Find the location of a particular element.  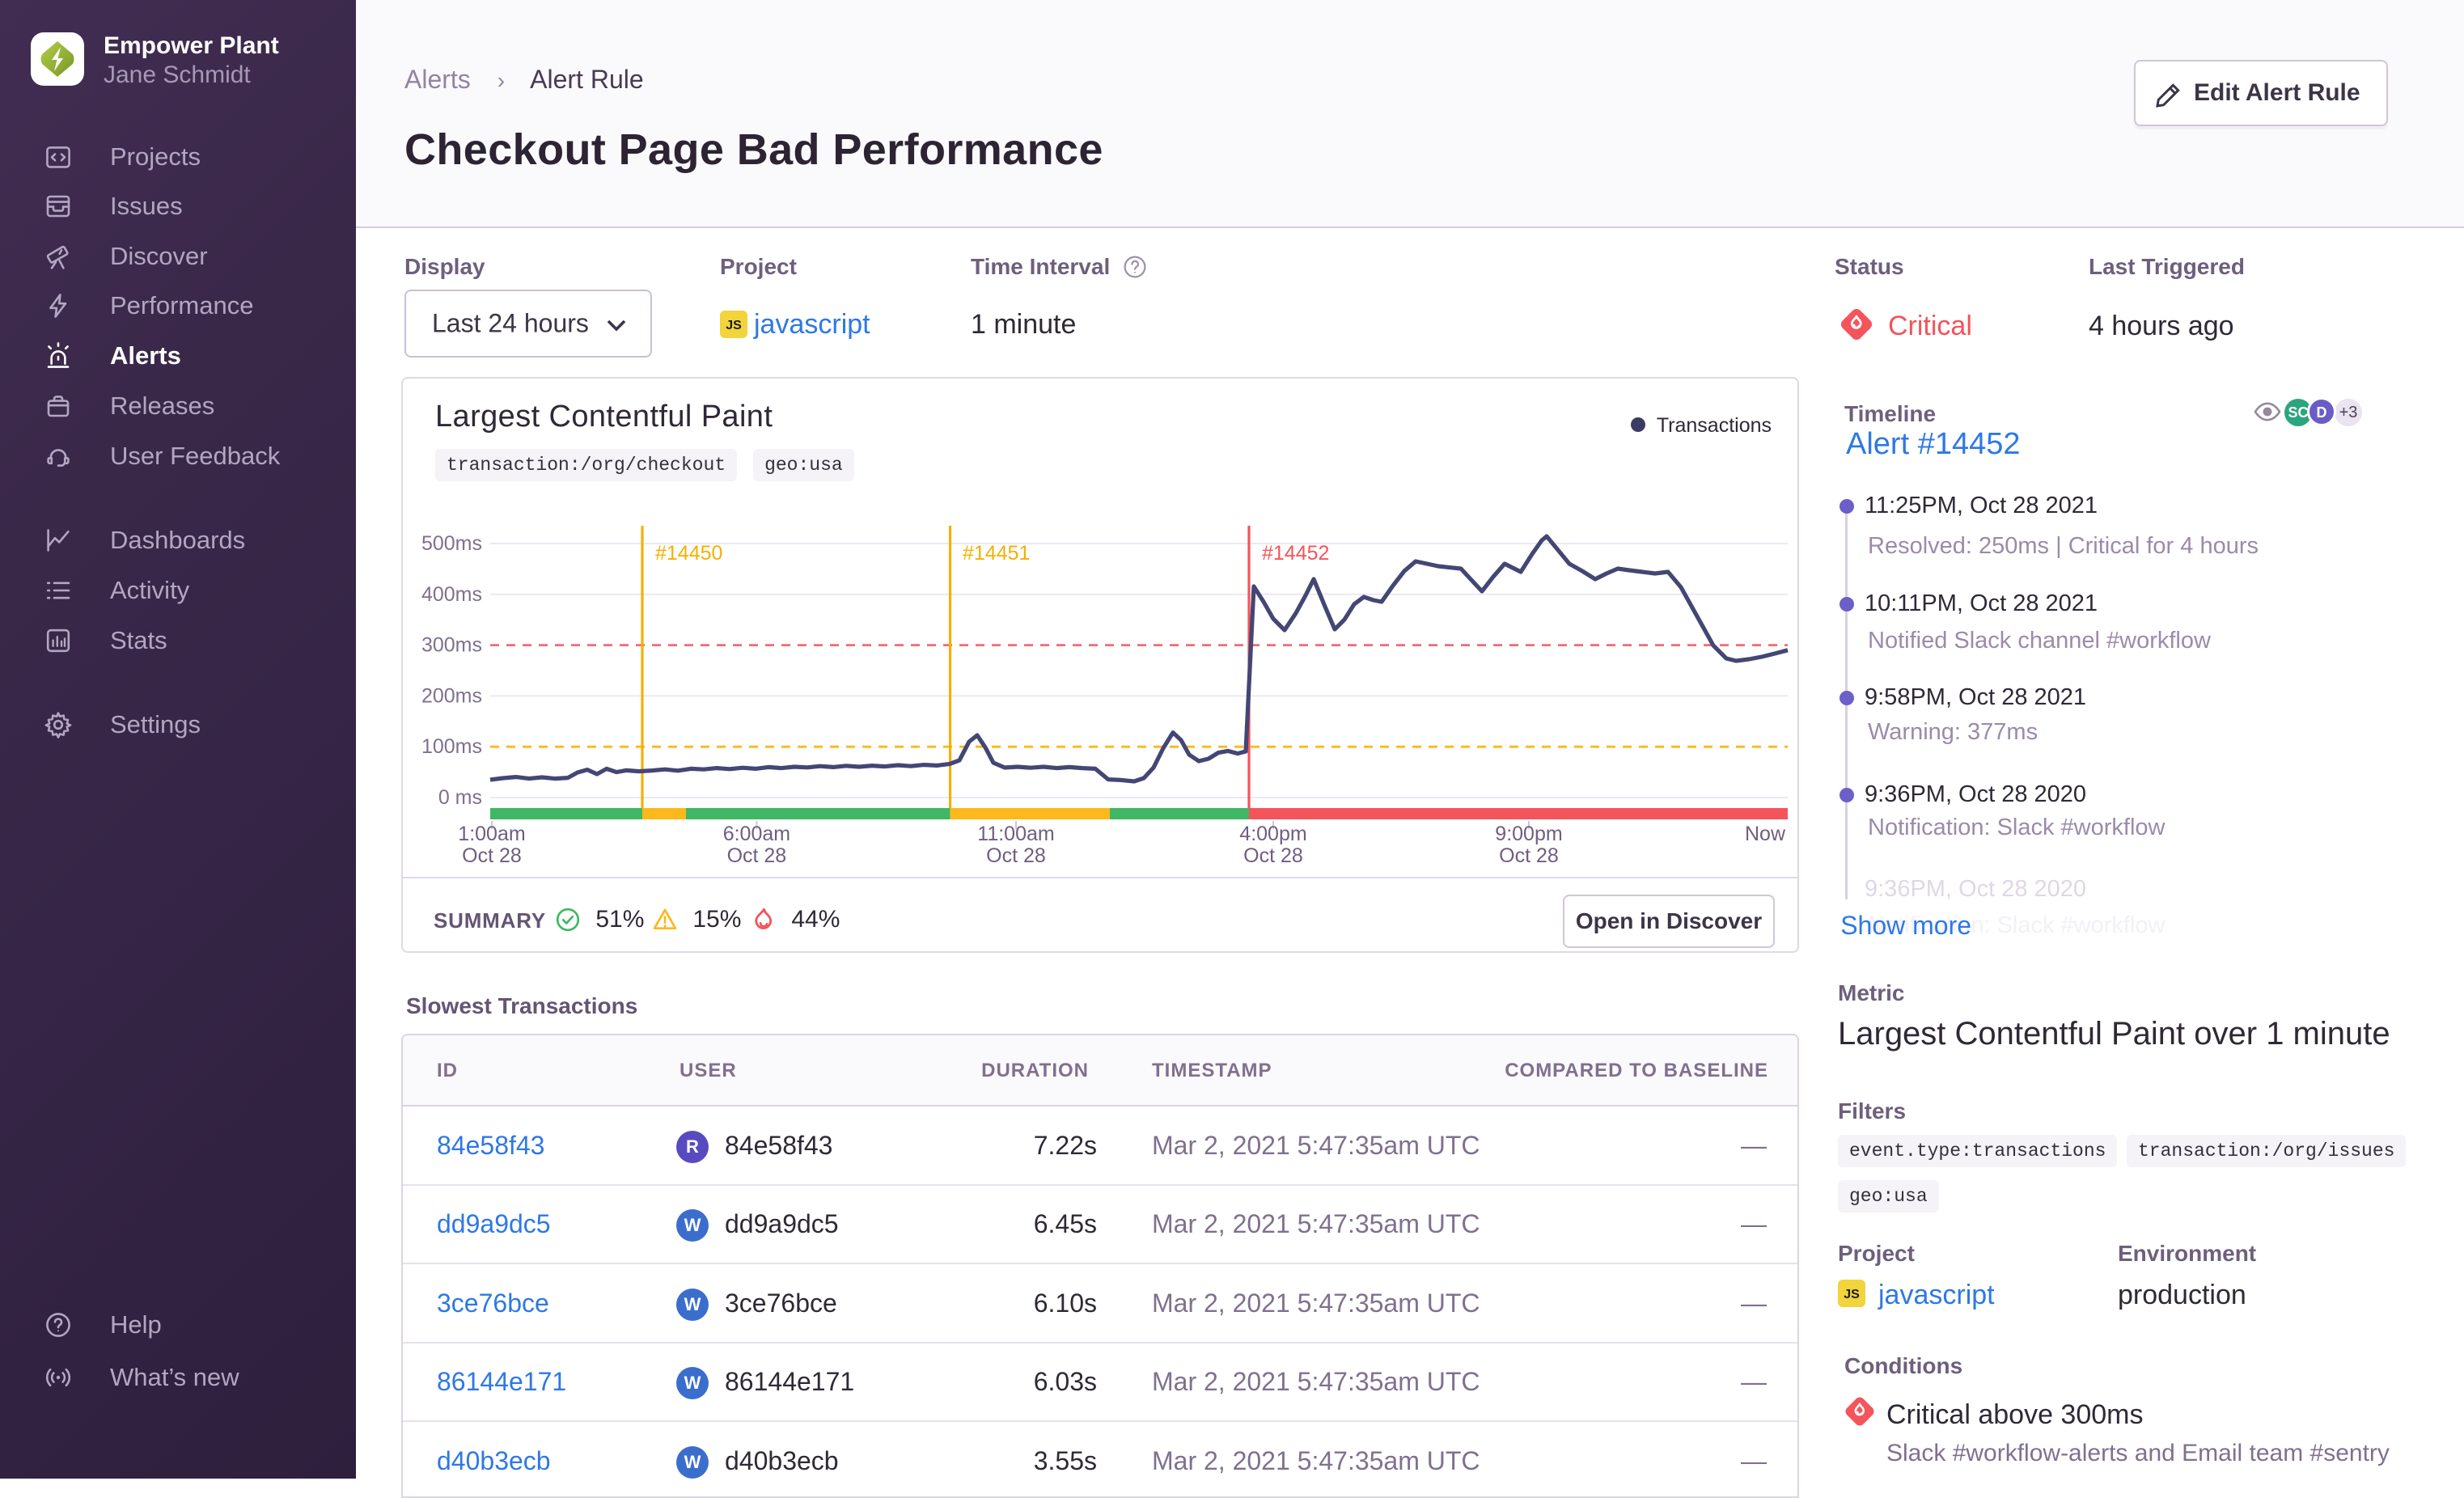

svg-text: 1:00am is located at coordinates (491, 834).